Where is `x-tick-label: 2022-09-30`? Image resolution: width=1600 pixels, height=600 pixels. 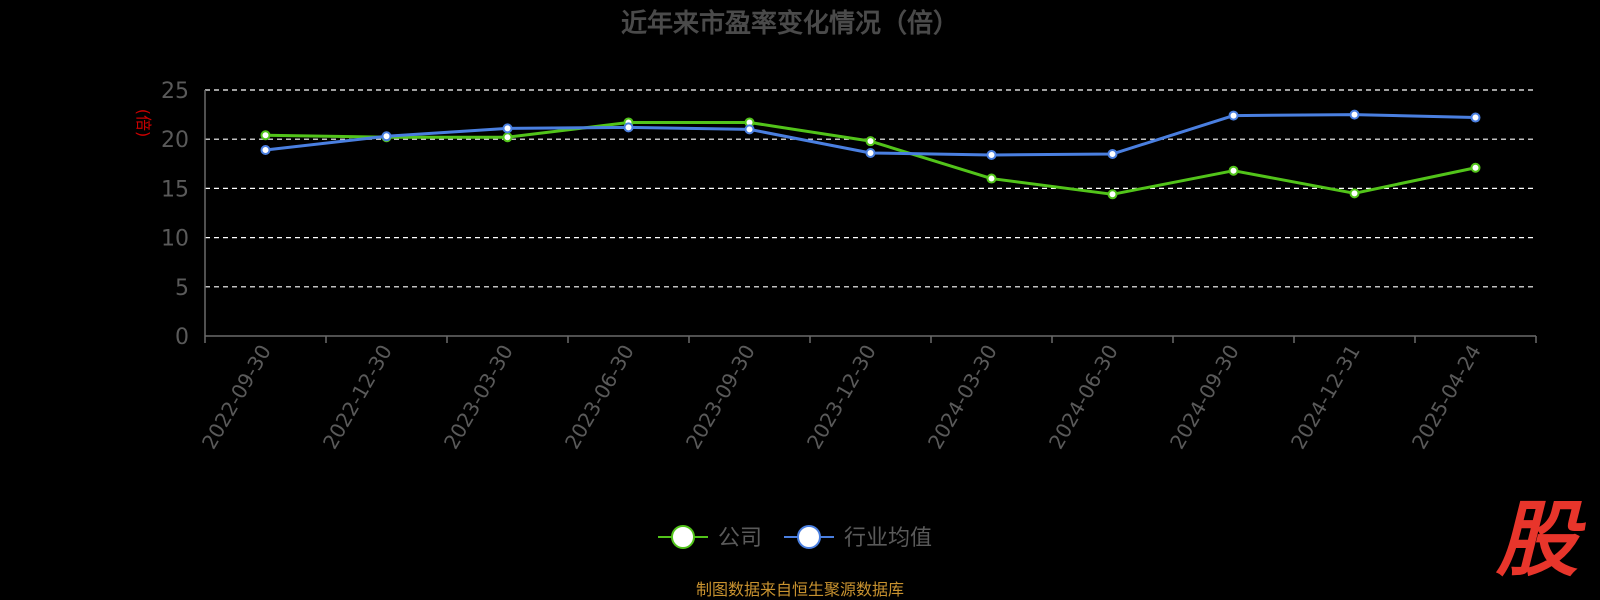 x-tick-label: 2022-09-30 is located at coordinates (236, 397).